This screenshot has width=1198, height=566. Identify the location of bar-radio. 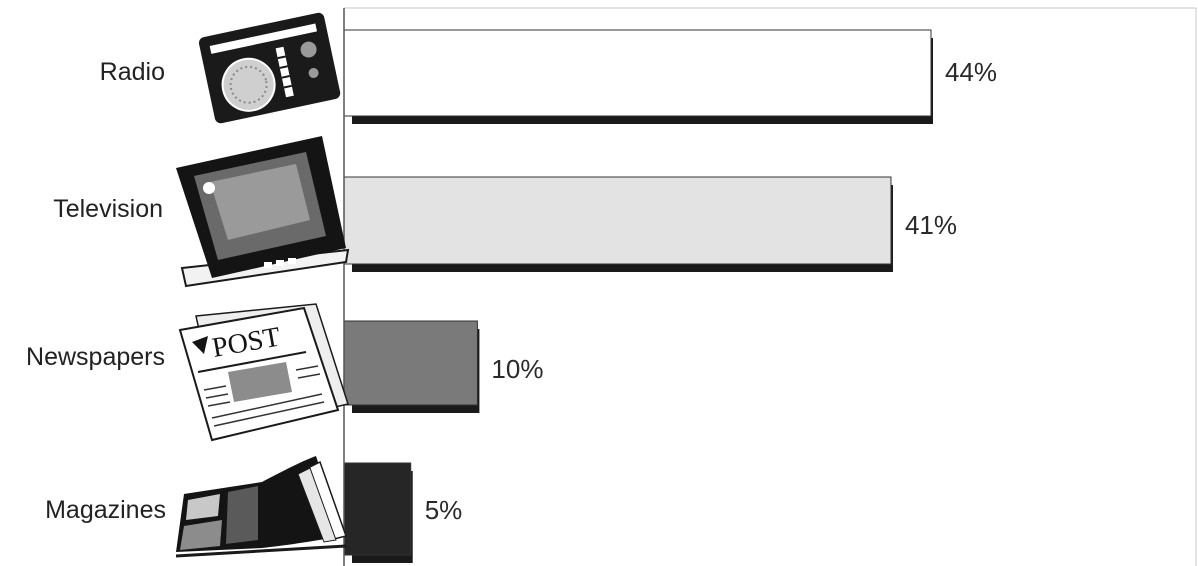
(637, 73).